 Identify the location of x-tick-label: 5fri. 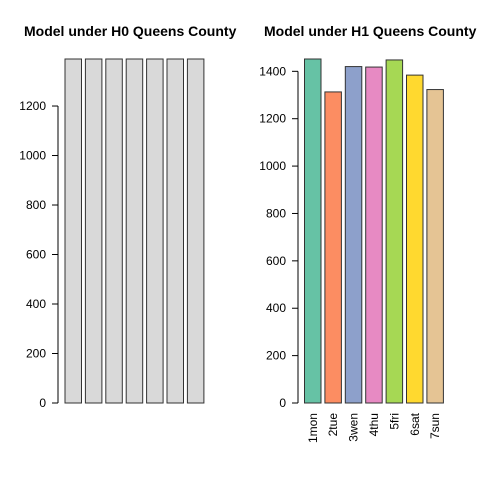
(394, 421).